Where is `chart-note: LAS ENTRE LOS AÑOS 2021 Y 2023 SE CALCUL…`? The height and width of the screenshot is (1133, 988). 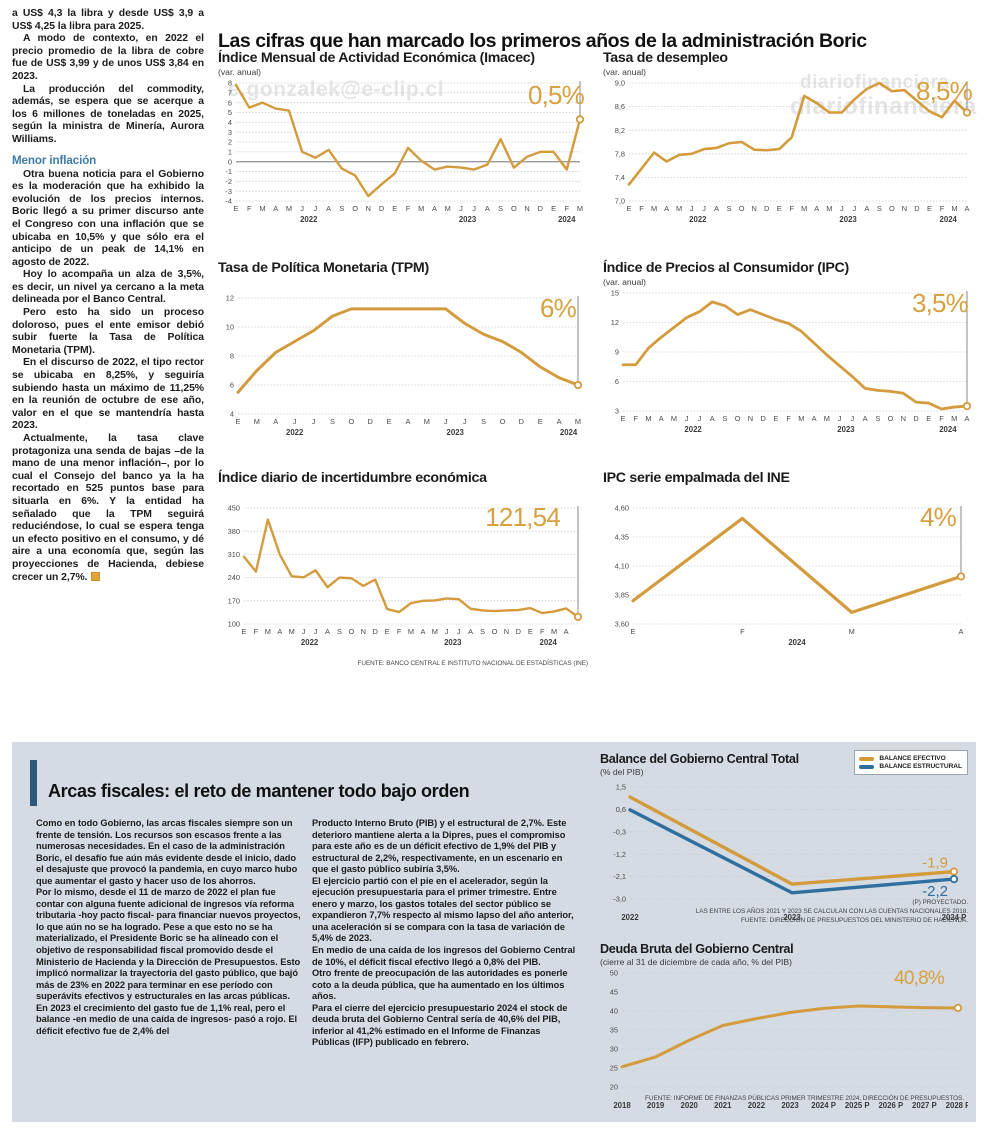
chart-note: LAS ENTRE LOS AÑOS 2021 Y 2023 SE CALCUL… is located at coordinates (831, 911).